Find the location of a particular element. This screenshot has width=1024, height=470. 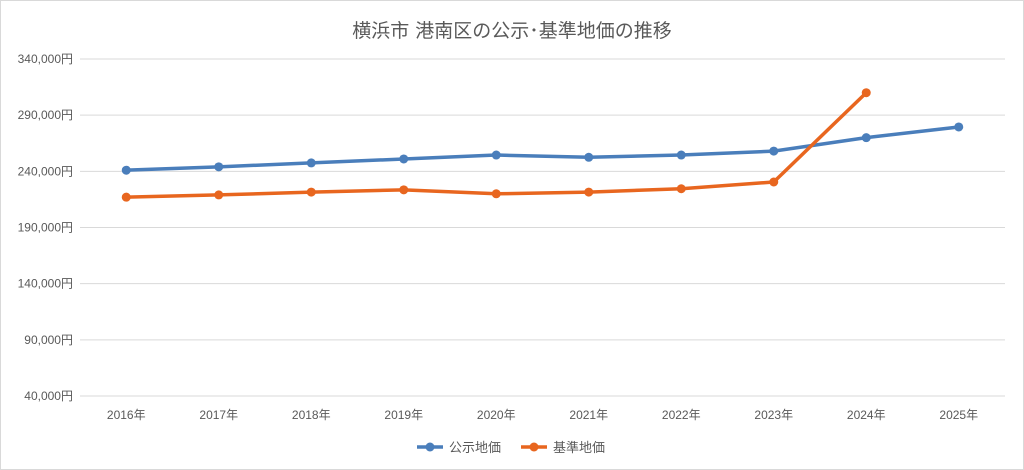

x-tick-label: 2017年 is located at coordinates (218, 415).